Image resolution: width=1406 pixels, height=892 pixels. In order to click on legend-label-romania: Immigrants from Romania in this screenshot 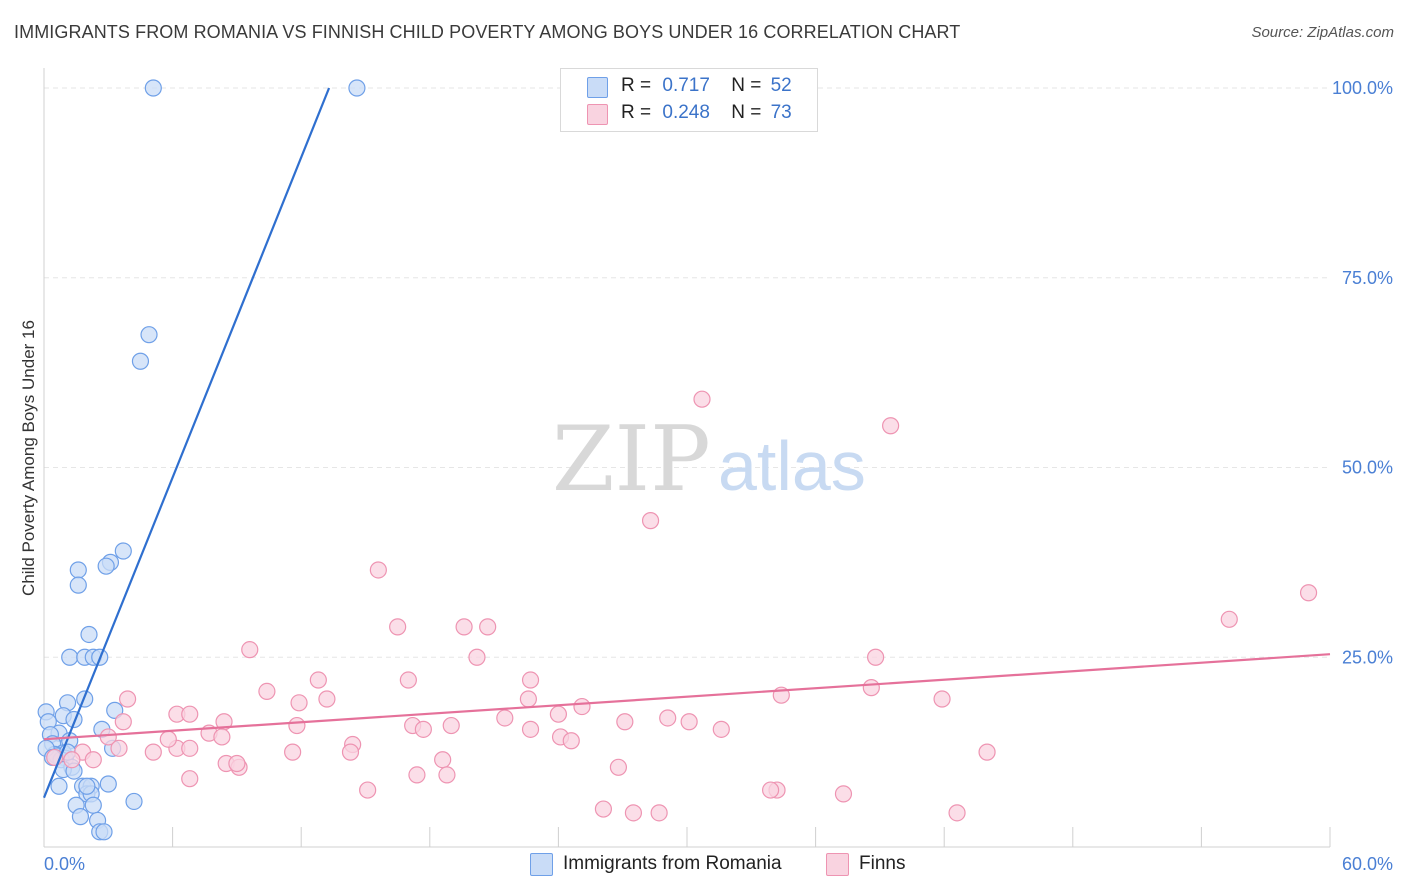, I will do `click(672, 863)`.